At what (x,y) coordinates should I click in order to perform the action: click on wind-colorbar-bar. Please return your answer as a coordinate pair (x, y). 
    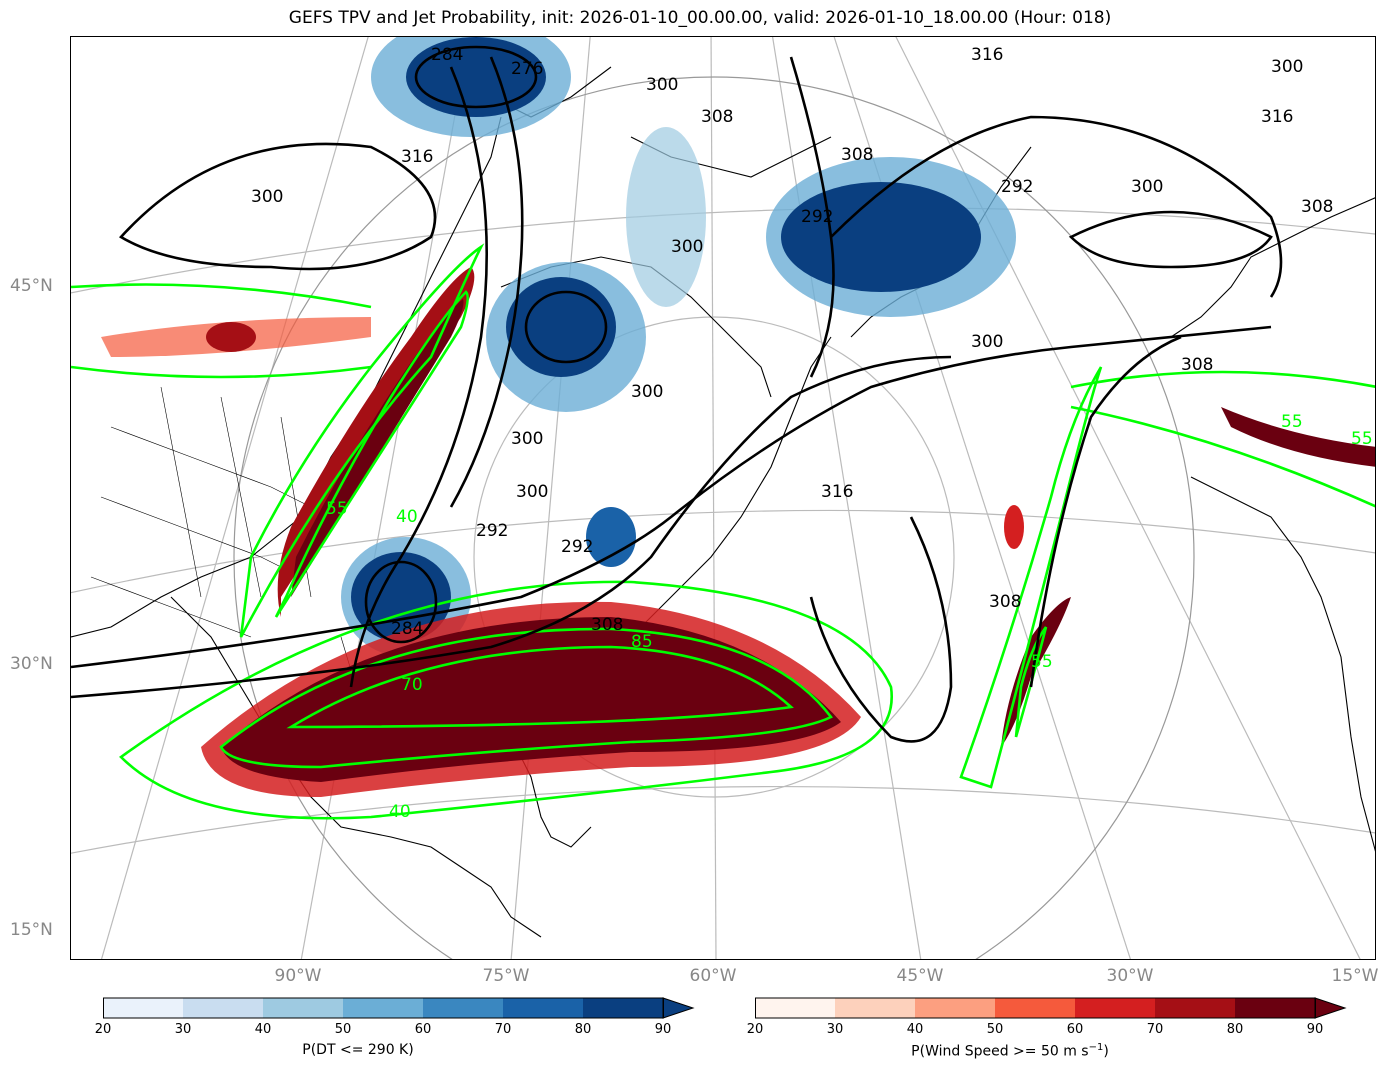
    Looking at the image, I should click on (1051, 1008).